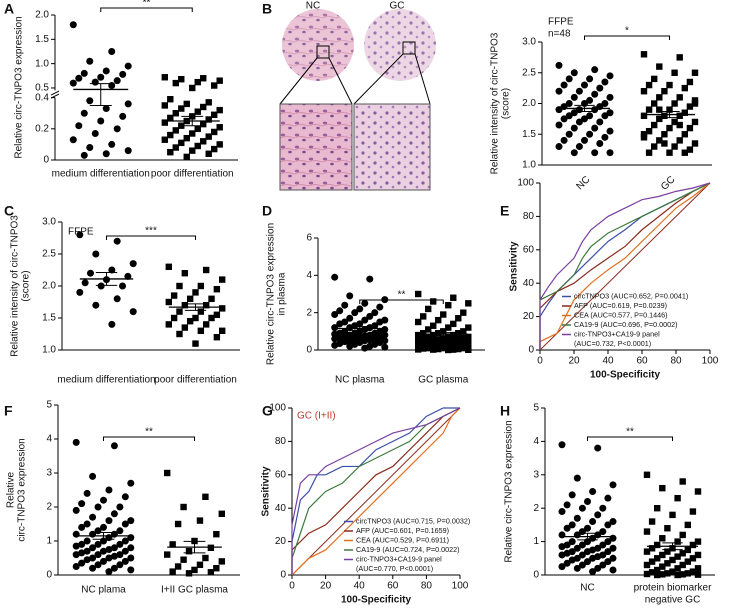 Image resolution: width=738 pixels, height=608 pixels. What do you see at coordinates (360, 380) in the screenshot?
I see `x-tick-label: NC plasma` at bounding box center [360, 380].